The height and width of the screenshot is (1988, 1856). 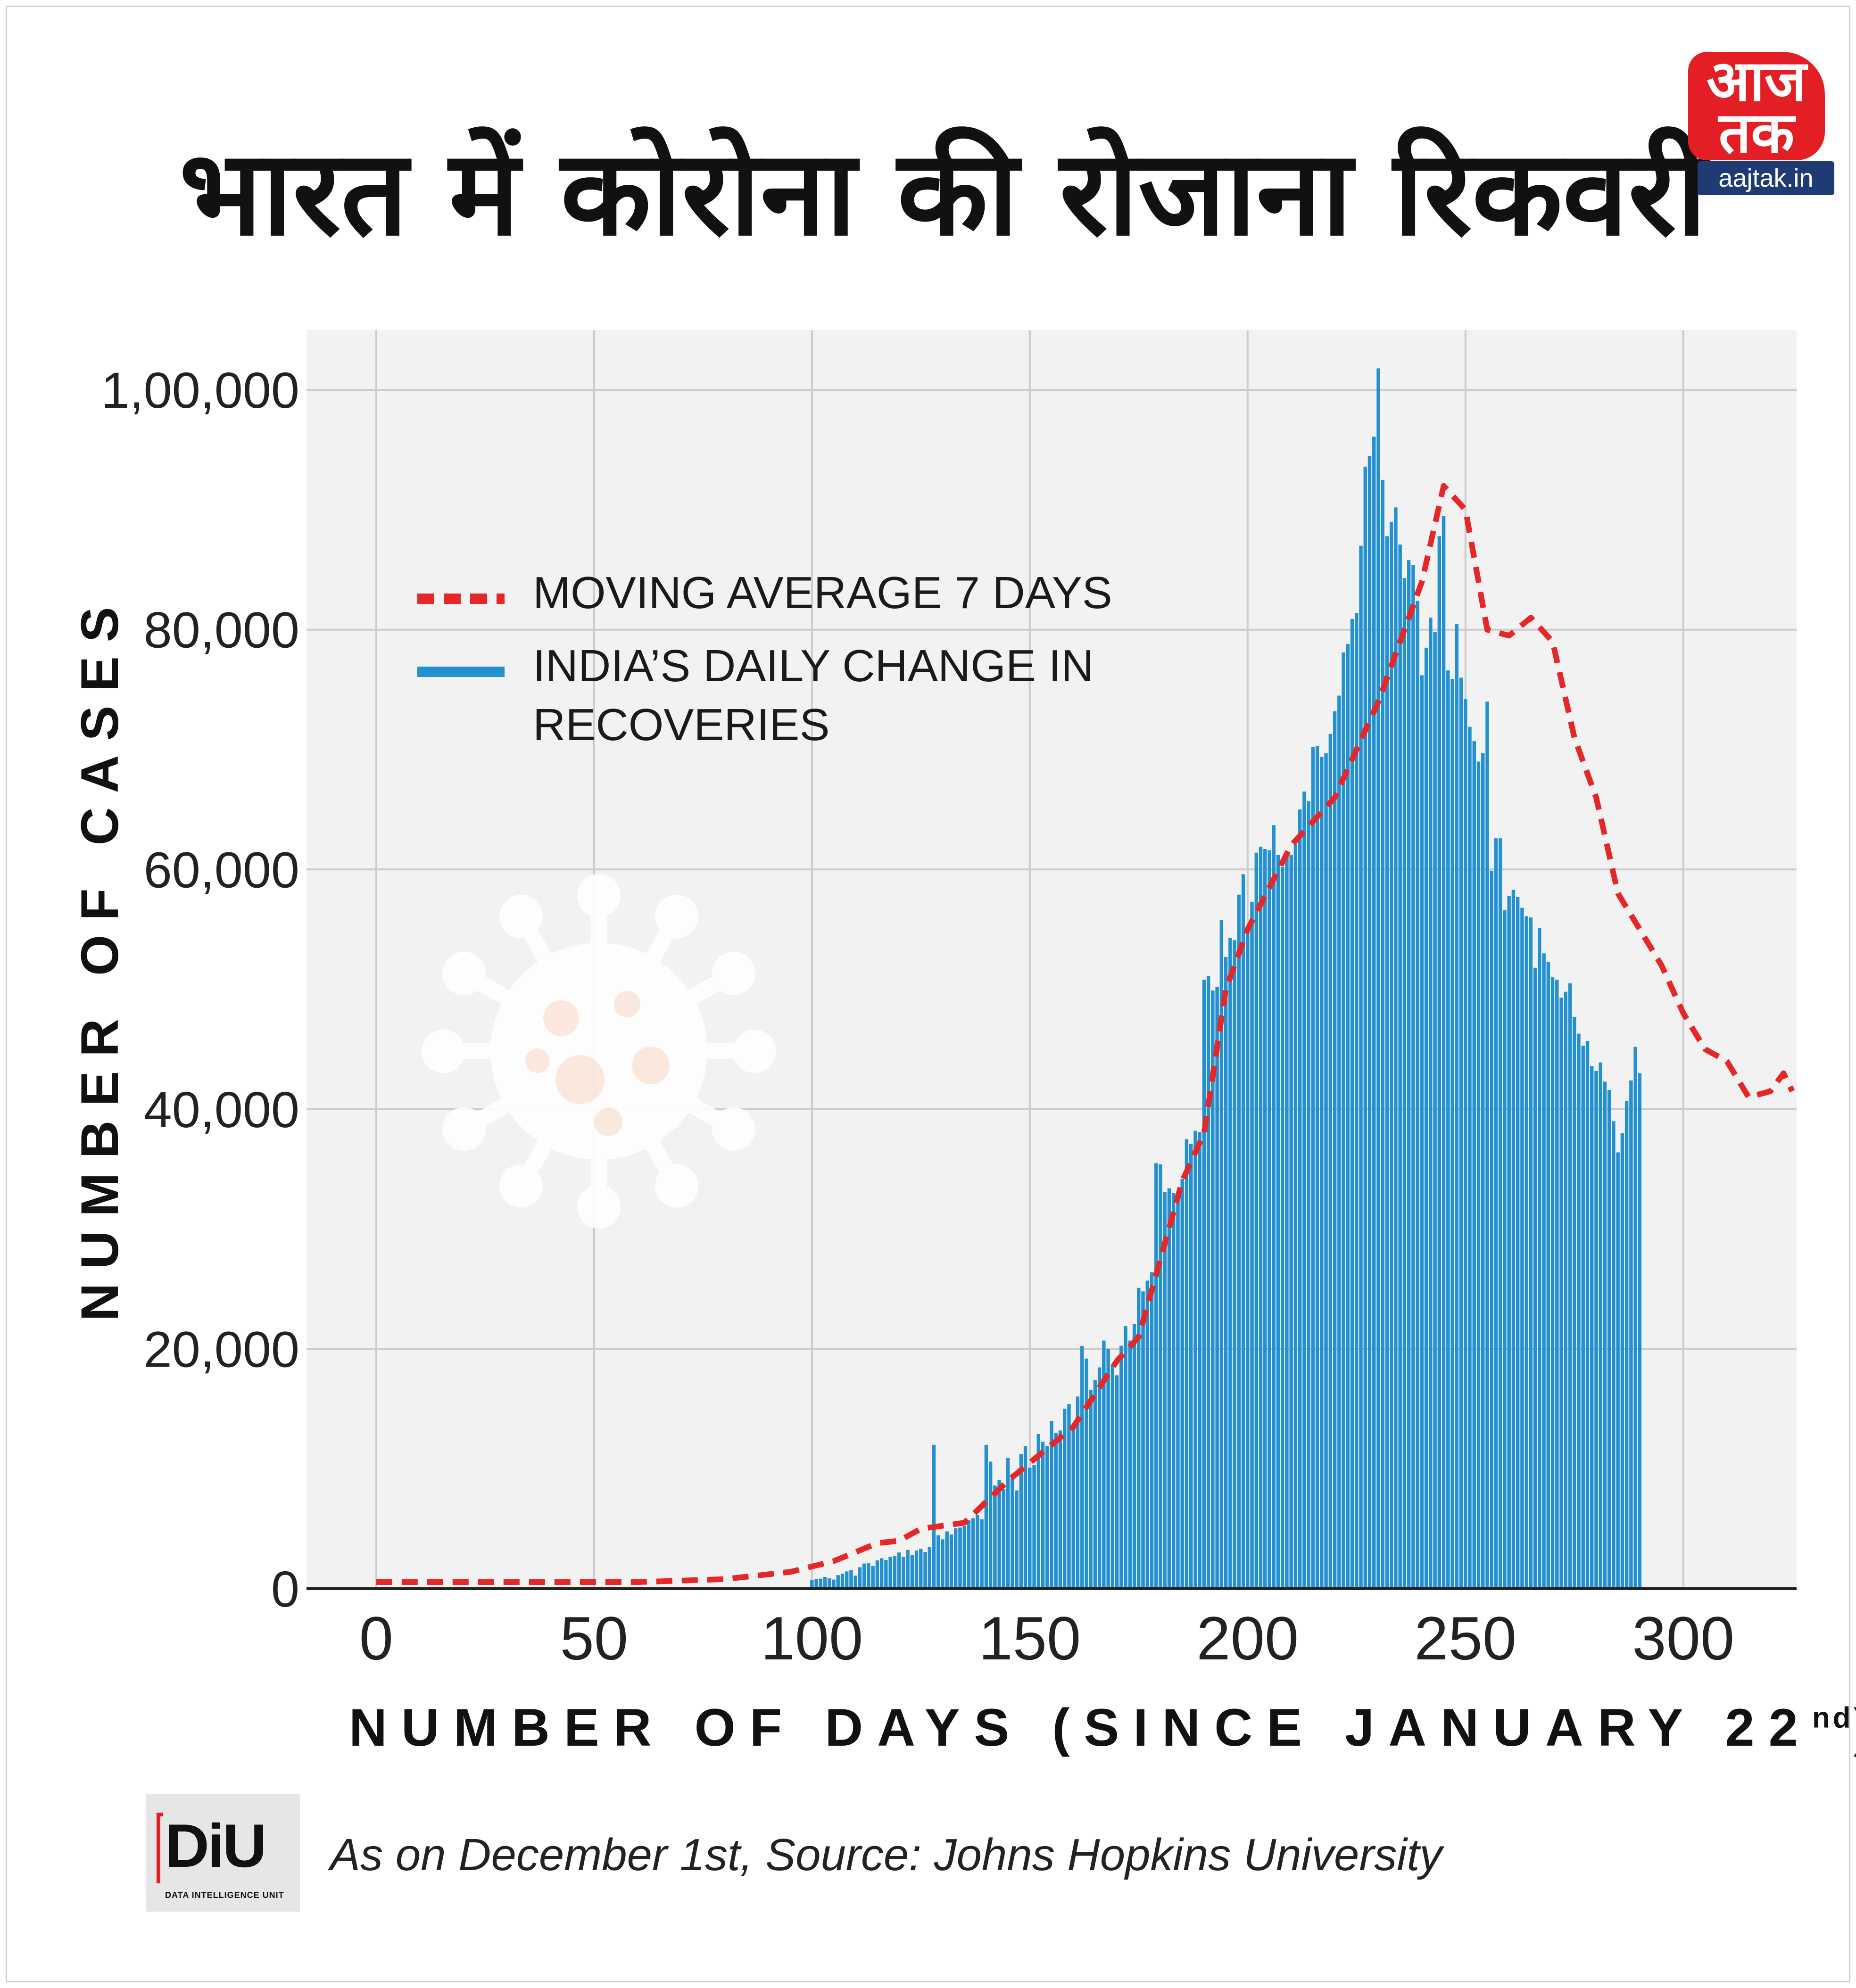 I want to click on x-tick-label: 0, so click(x=376, y=1639).